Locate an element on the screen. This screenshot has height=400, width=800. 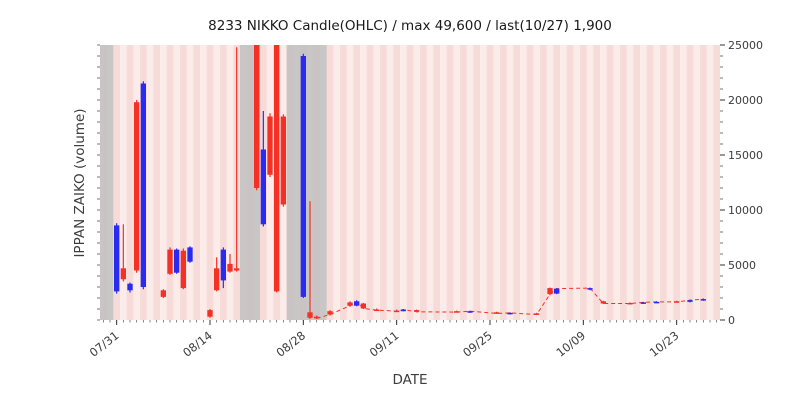
svg-text: 10/09 is located at coordinates (570, 343).